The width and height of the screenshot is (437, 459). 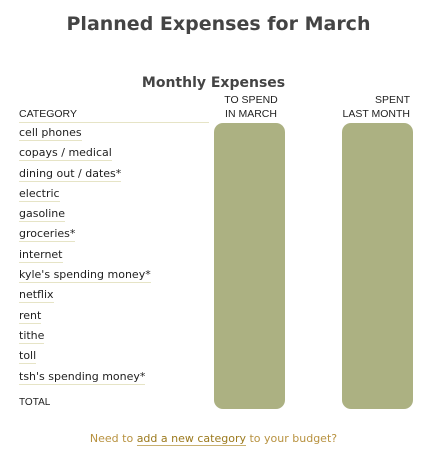 I want to click on footer-suffix: to your budget?, so click(x=291, y=438).